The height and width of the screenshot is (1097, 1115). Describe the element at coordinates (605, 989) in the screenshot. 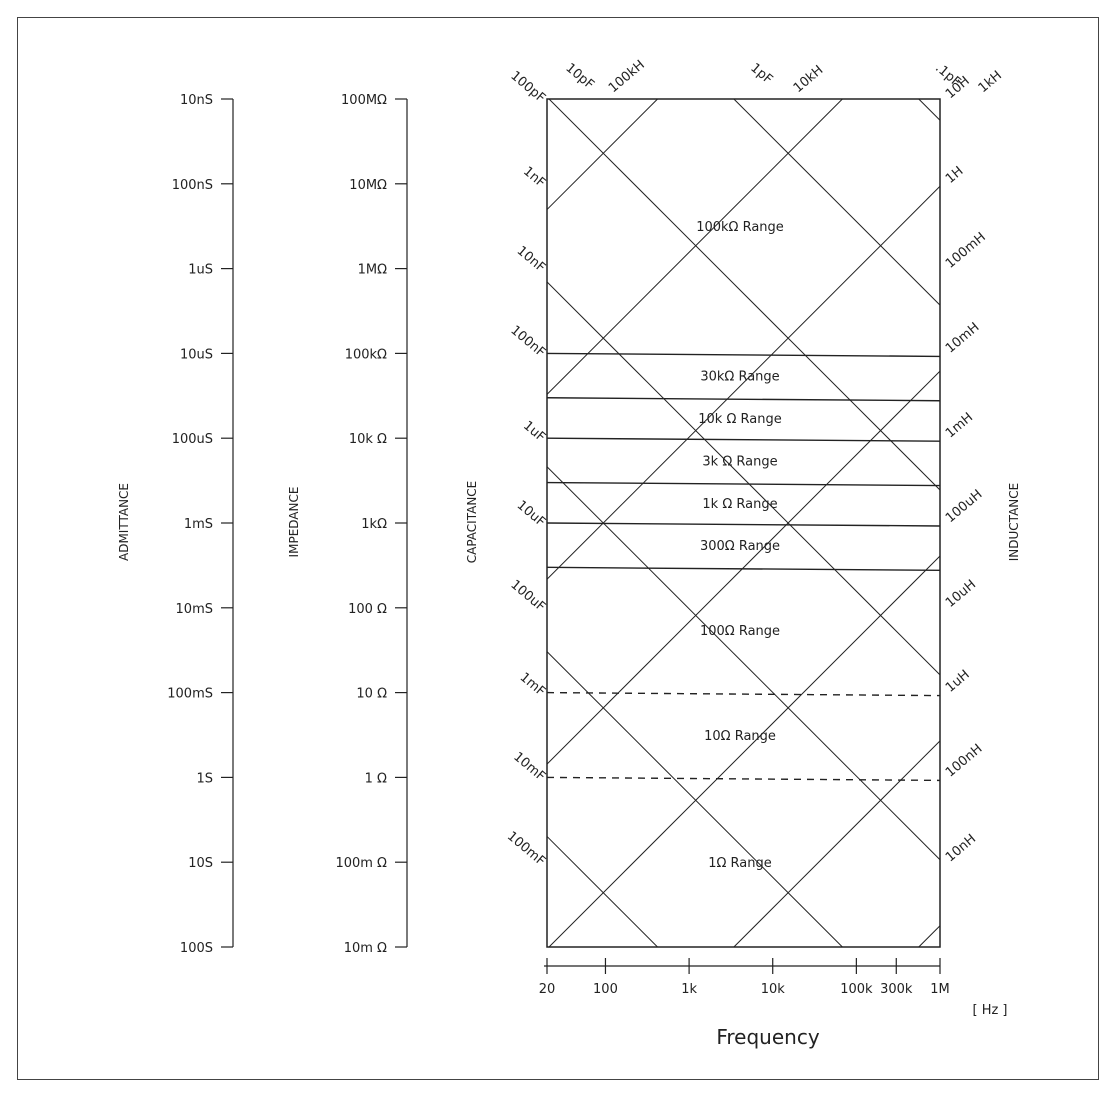

I see `frequency-tick-label: 100` at that location.